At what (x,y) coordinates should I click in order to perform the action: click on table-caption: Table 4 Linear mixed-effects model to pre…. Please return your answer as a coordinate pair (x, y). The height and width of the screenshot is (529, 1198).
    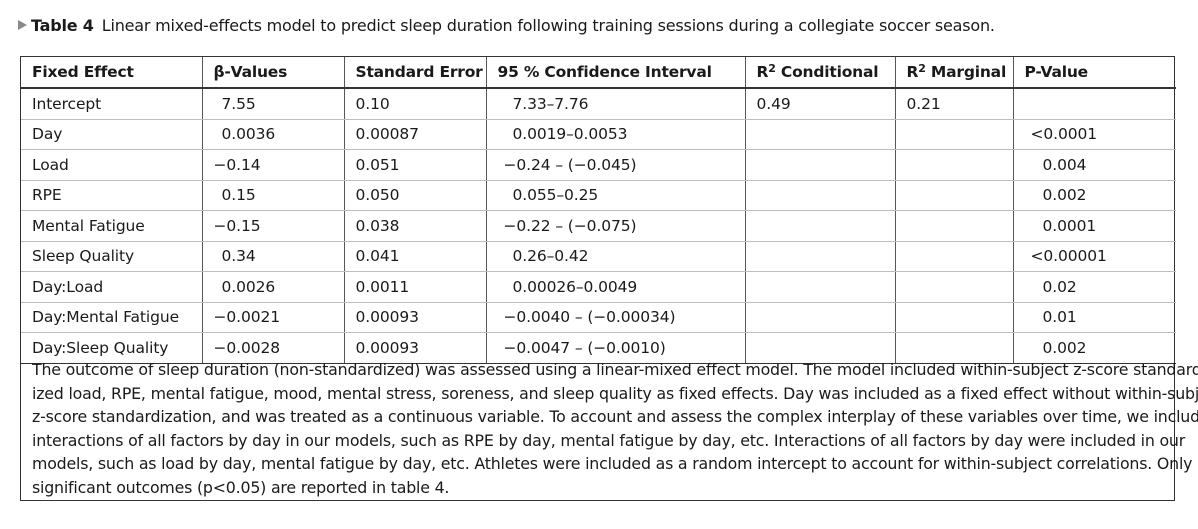
    Looking at the image, I should click on (506, 26).